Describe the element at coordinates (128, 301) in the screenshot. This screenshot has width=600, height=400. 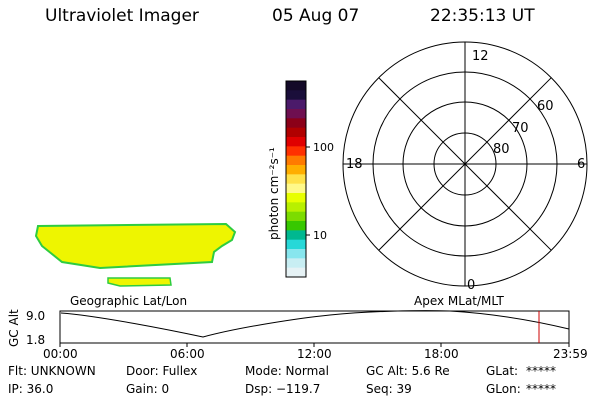
I see `geographic-caption: Geographic Lat/Lon` at that location.